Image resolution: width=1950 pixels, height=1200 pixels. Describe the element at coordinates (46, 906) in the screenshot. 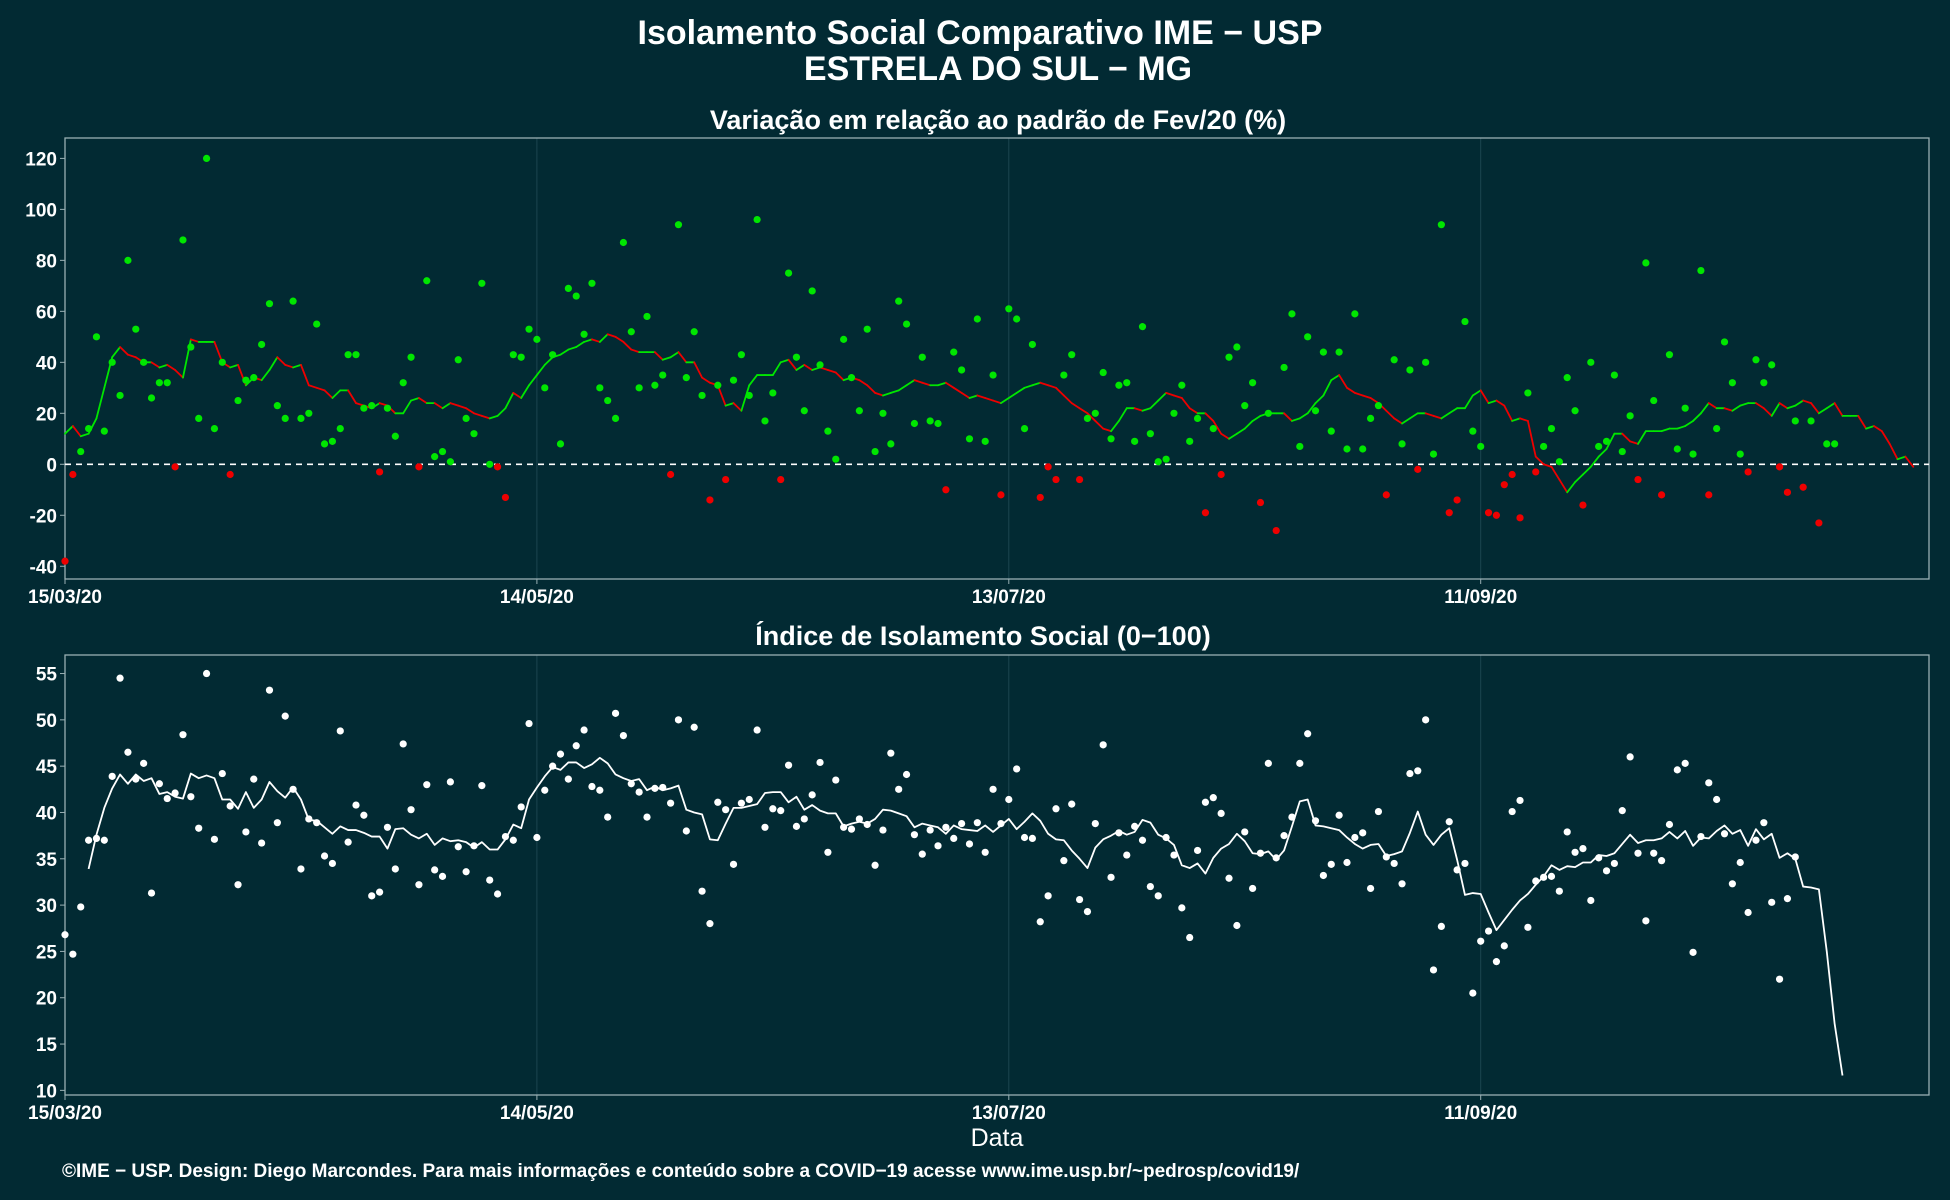

I see `y-tick-label-5: 30` at that location.